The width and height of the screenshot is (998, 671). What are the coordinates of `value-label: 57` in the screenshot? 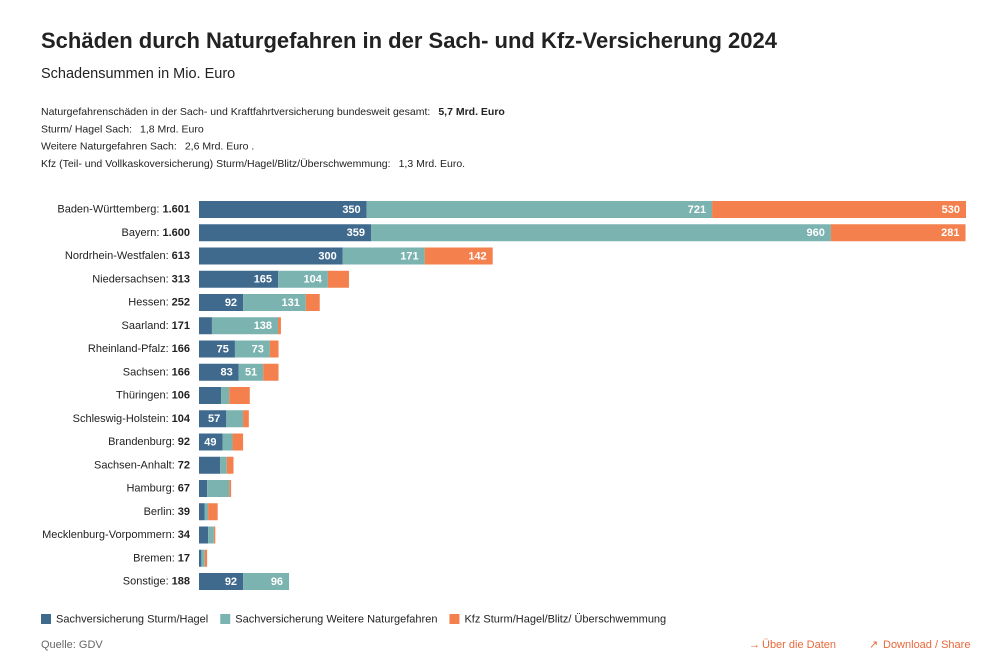 It's located at (214, 419).